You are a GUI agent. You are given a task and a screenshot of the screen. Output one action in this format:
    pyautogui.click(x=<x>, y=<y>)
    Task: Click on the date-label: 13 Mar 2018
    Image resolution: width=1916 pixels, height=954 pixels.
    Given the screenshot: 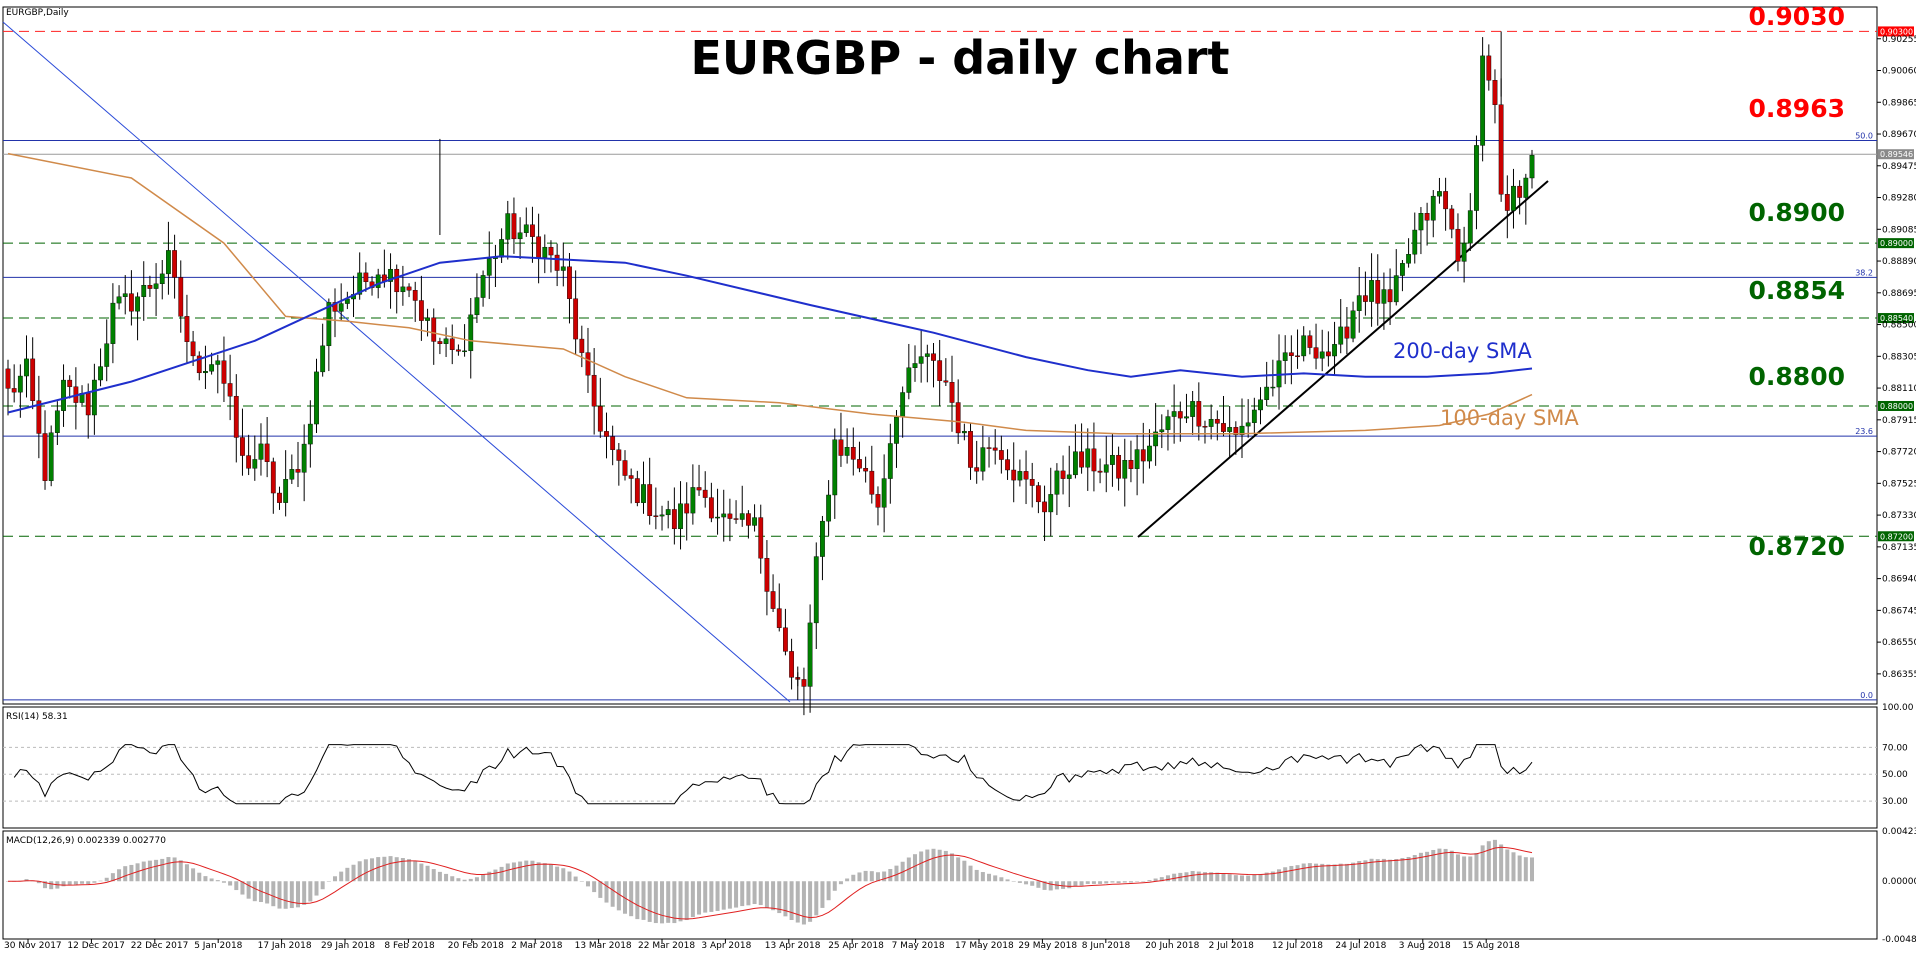 What is the action you would take?
    pyautogui.click(x=603, y=945)
    